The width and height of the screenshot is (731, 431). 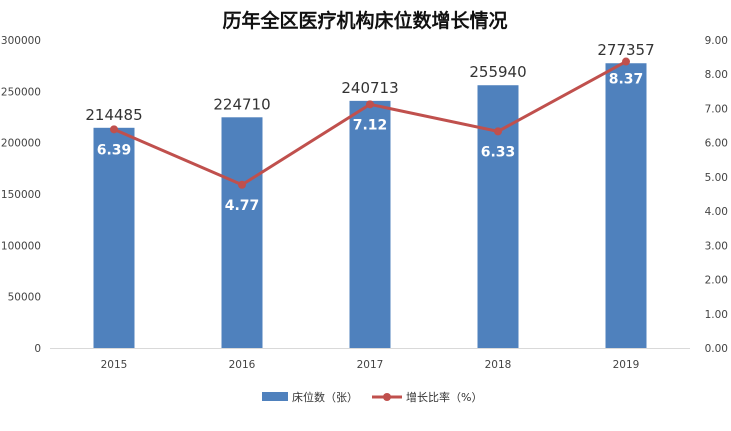 I want to click on y-right-tick-label: 7.00, so click(x=716, y=109).